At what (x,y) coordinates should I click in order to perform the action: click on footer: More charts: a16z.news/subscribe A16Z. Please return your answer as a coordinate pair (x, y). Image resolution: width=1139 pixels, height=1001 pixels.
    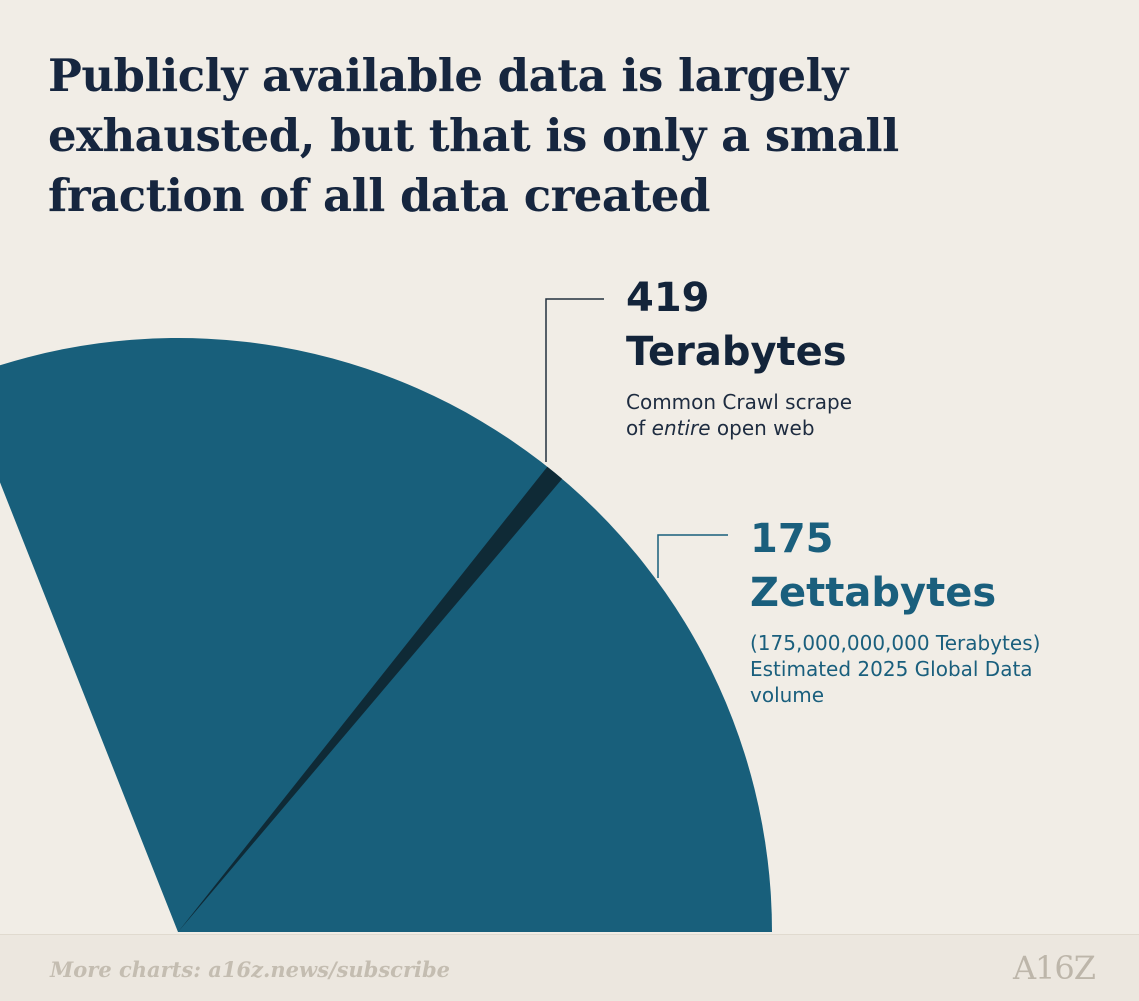
    Looking at the image, I should click on (569, 967).